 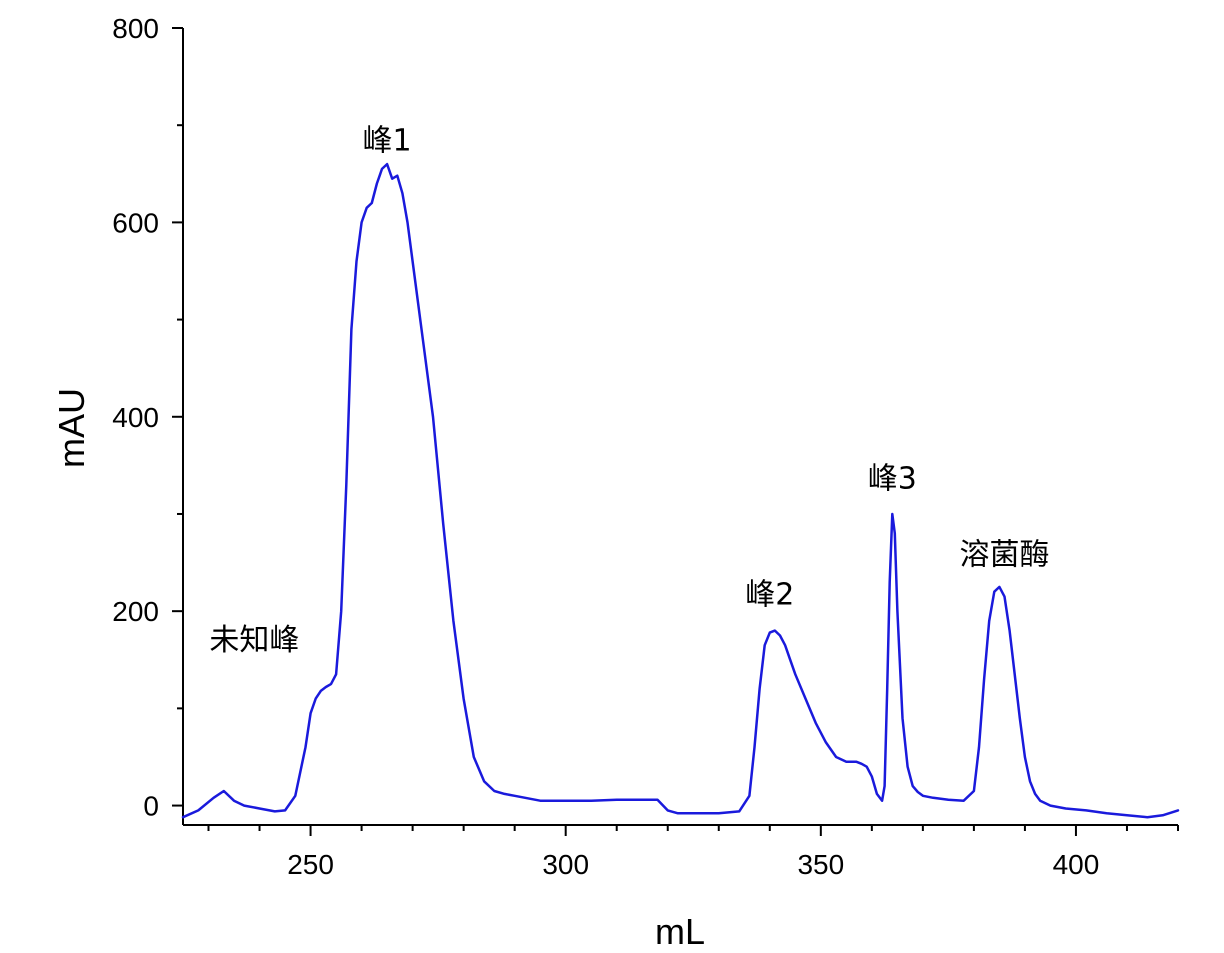 What do you see at coordinates (254, 640) in the screenshot?
I see `peak-label: 未知峰` at bounding box center [254, 640].